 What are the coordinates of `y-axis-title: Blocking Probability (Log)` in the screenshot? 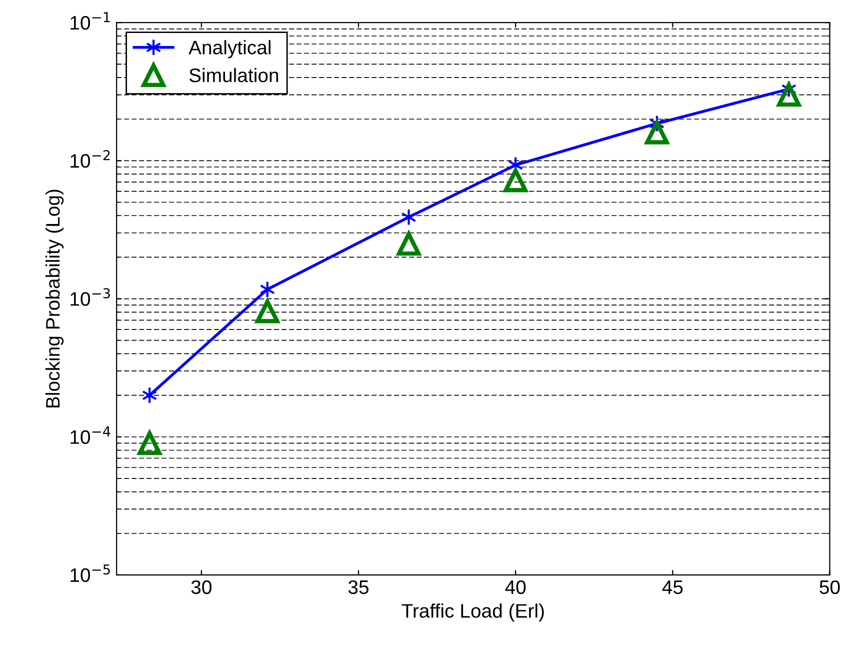 It's located at (54, 299).